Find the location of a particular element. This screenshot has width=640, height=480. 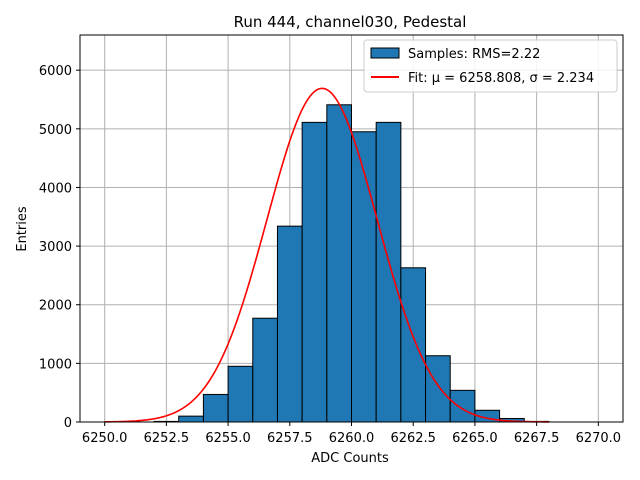

x-tick-label: 6270.0 is located at coordinates (599, 438).